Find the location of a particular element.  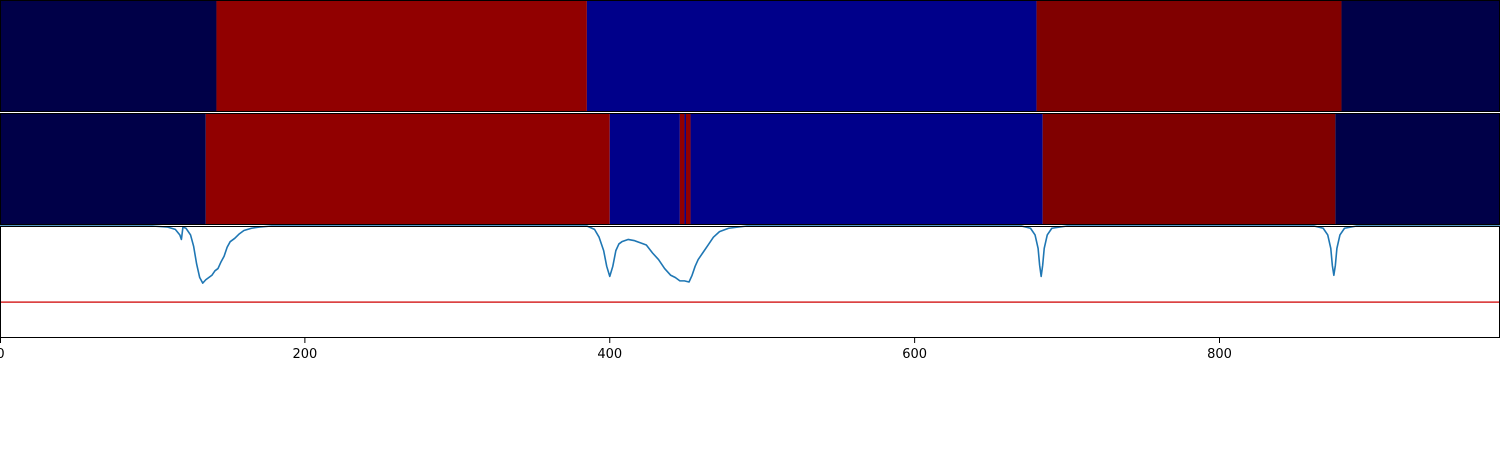

x-axis: 0 200 400 600 800 is located at coordinates (616, 350).